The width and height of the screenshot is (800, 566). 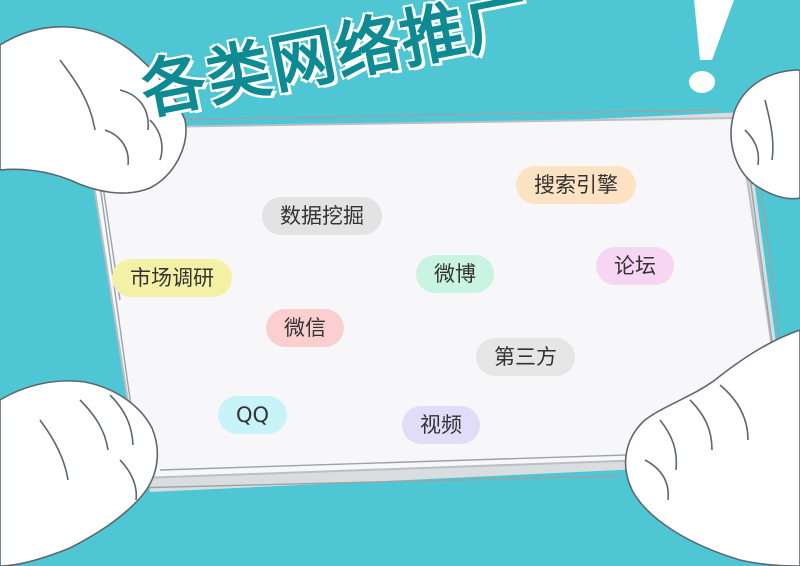 What do you see at coordinates (712, 447) in the screenshot?
I see `hand-bottom-right` at bounding box center [712, 447].